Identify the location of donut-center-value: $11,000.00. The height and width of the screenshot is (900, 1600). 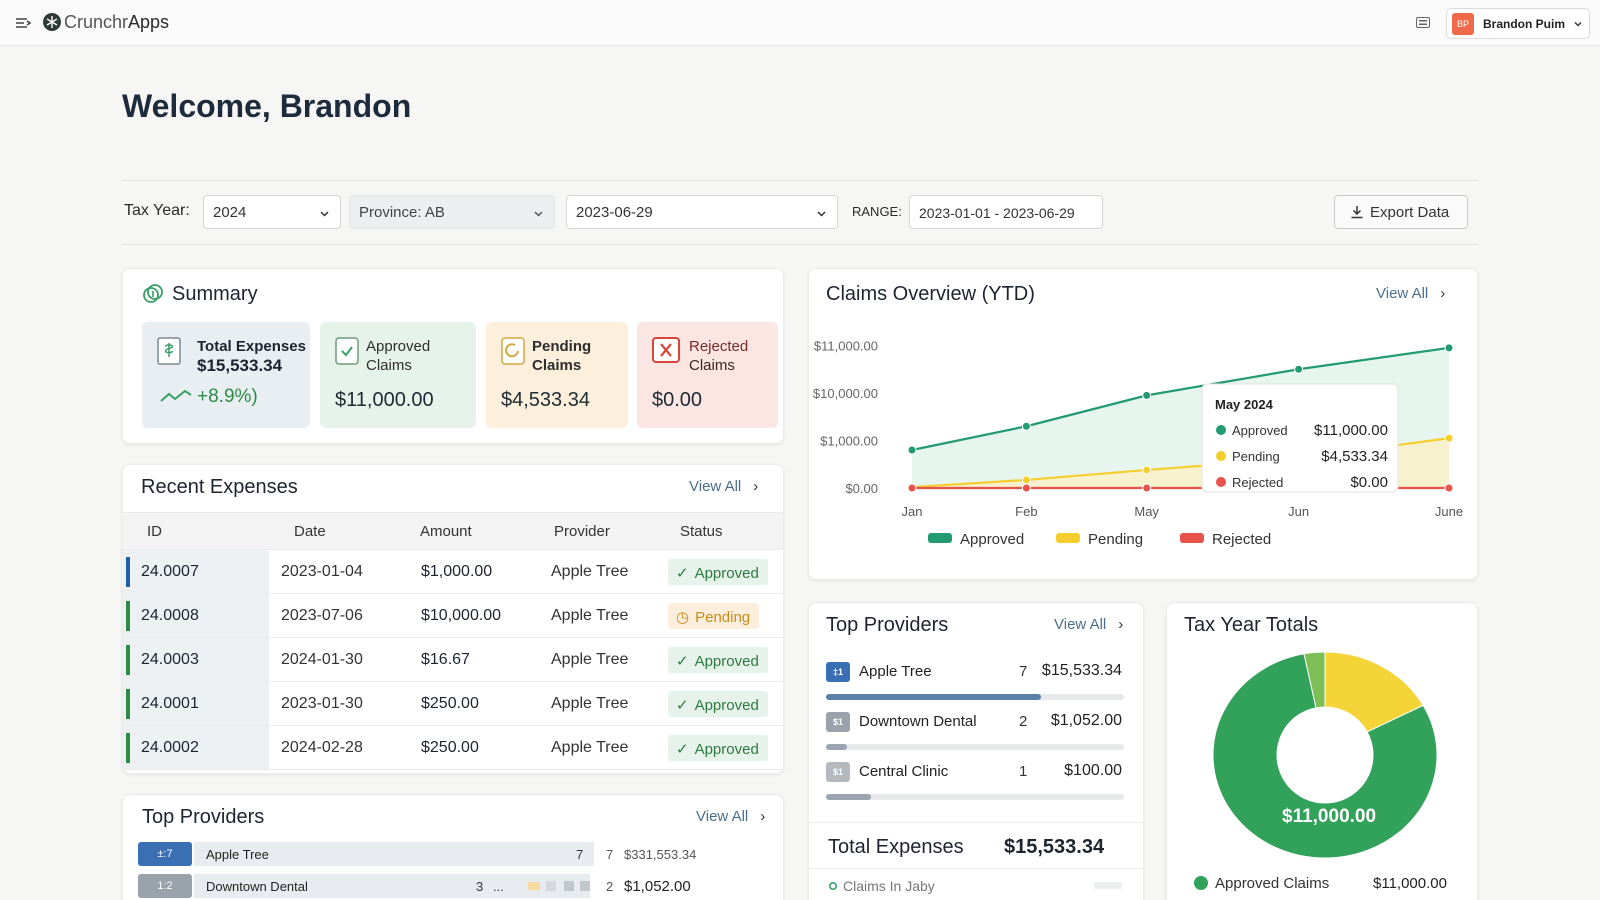
(1329, 816).